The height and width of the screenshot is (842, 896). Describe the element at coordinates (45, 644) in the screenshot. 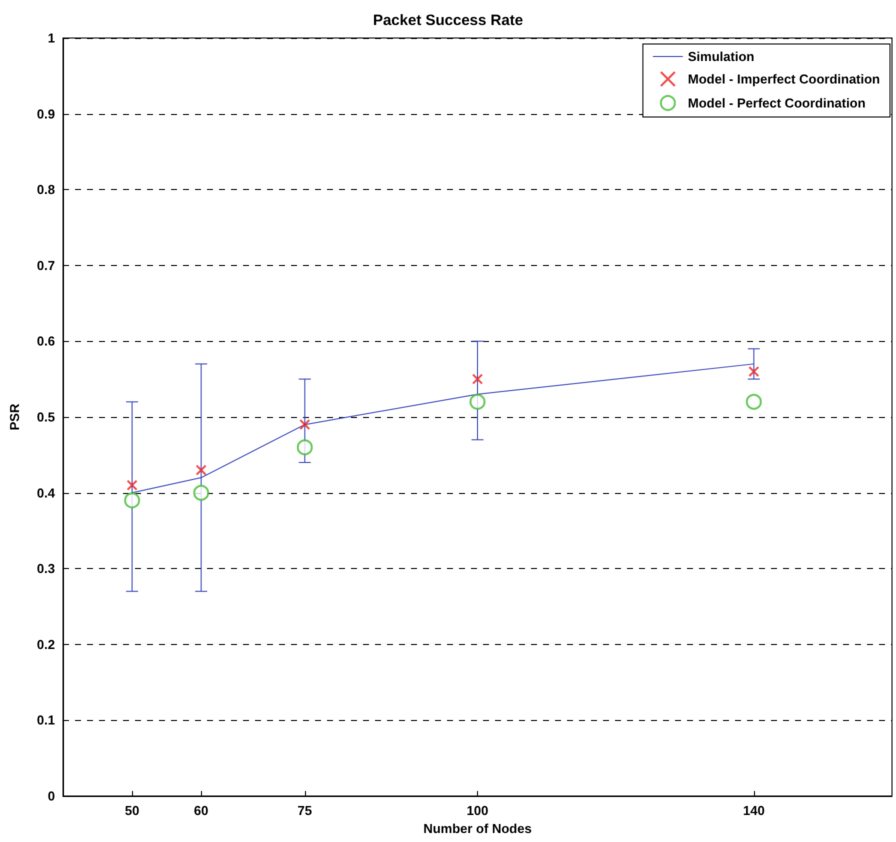

I see `y-tick-label: 0.2` at that location.